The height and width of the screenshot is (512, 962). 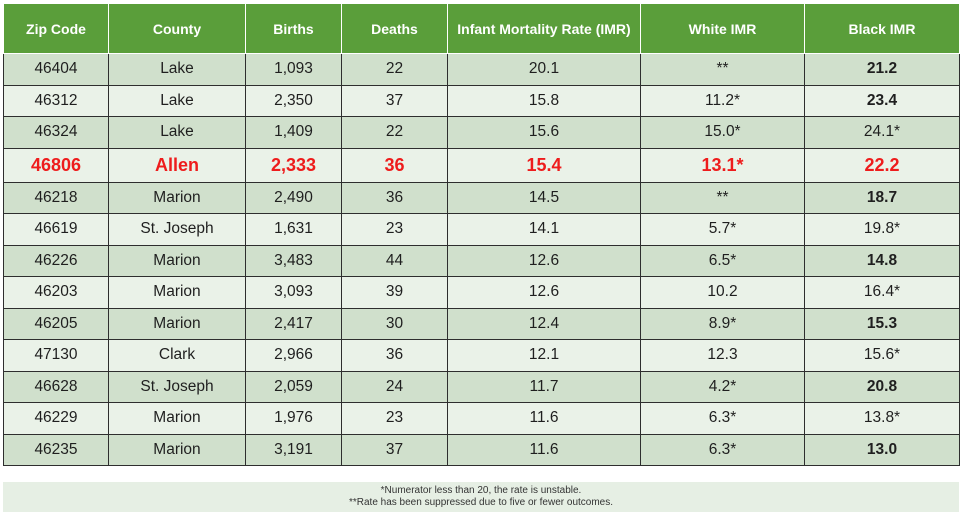 I want to click on cell-births: 3,191, so click(x=293, y=449).